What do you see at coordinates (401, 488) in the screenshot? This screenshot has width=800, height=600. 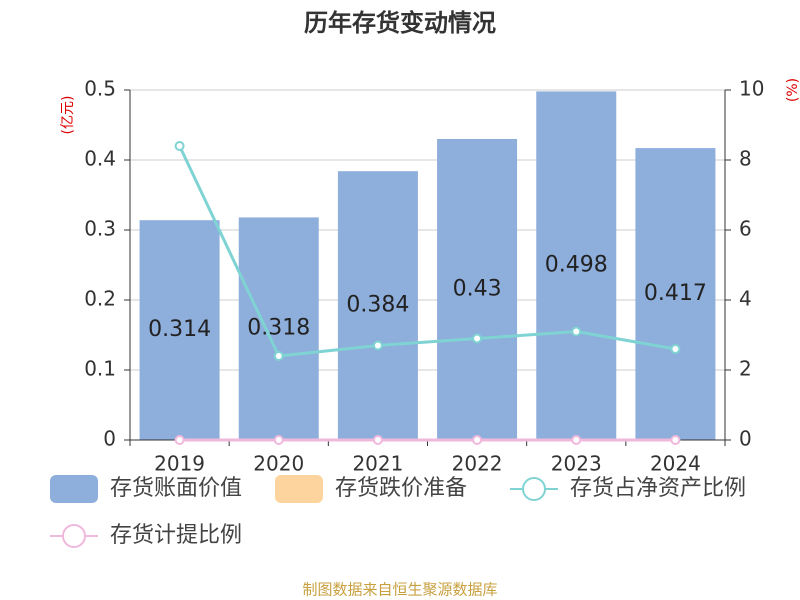 I see `legend-label: 存货跌价准备` at bounding box center [401, 488].